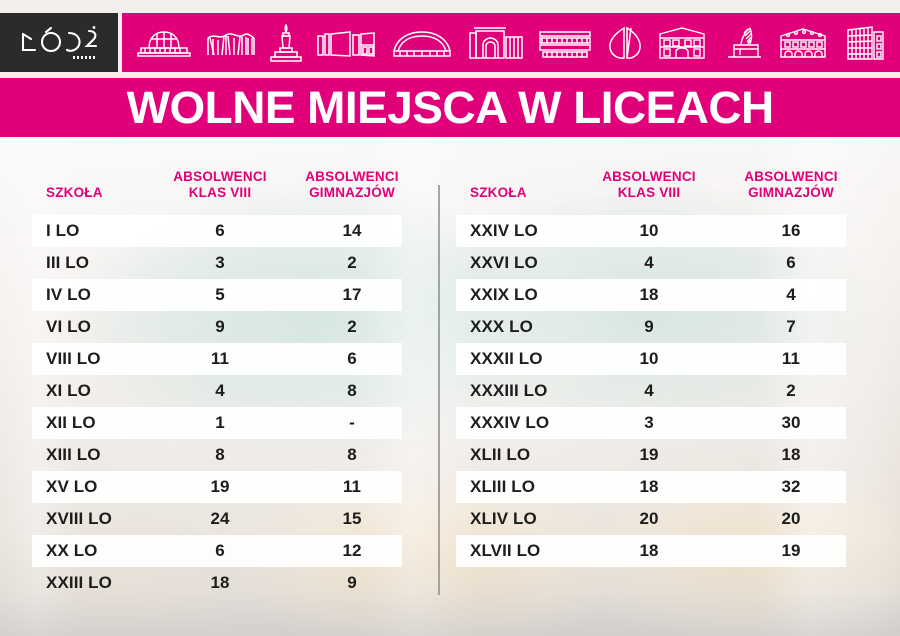  What do you see at coordinates (220, 294) in the screenshot?
I see `cell-klas-viii: 5` at bounding box center [220, 294].